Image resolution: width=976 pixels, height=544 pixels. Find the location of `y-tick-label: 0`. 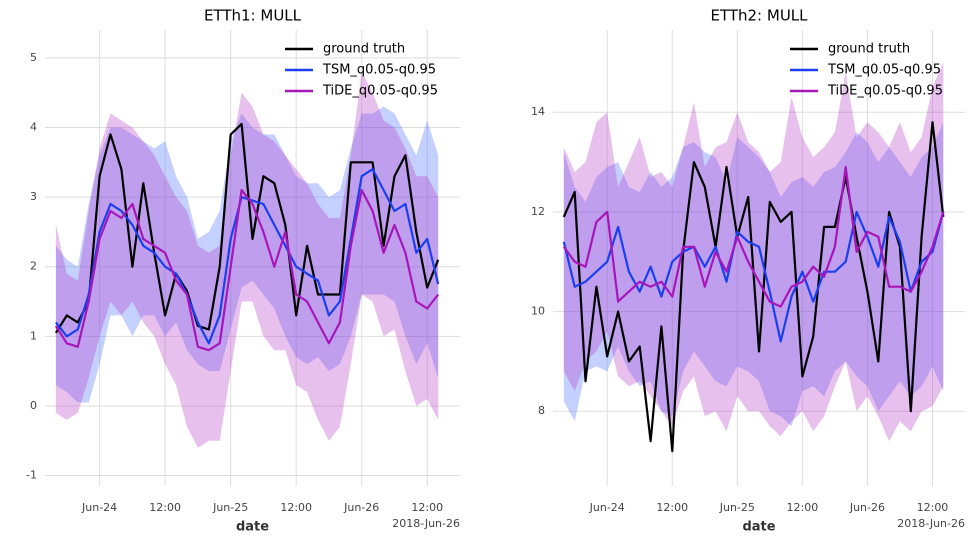

y-tick-label: 0 is located at coordinates (33, 405).